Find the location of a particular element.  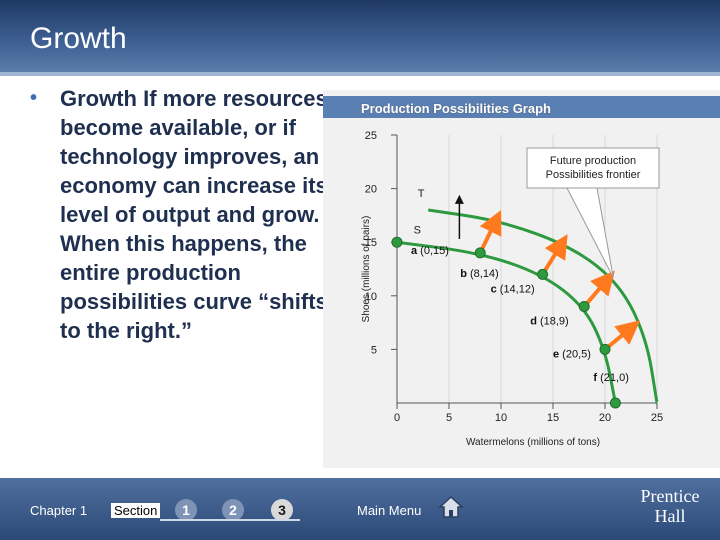

x-tick-label-10: 10 is located at coordinates (501, 418).